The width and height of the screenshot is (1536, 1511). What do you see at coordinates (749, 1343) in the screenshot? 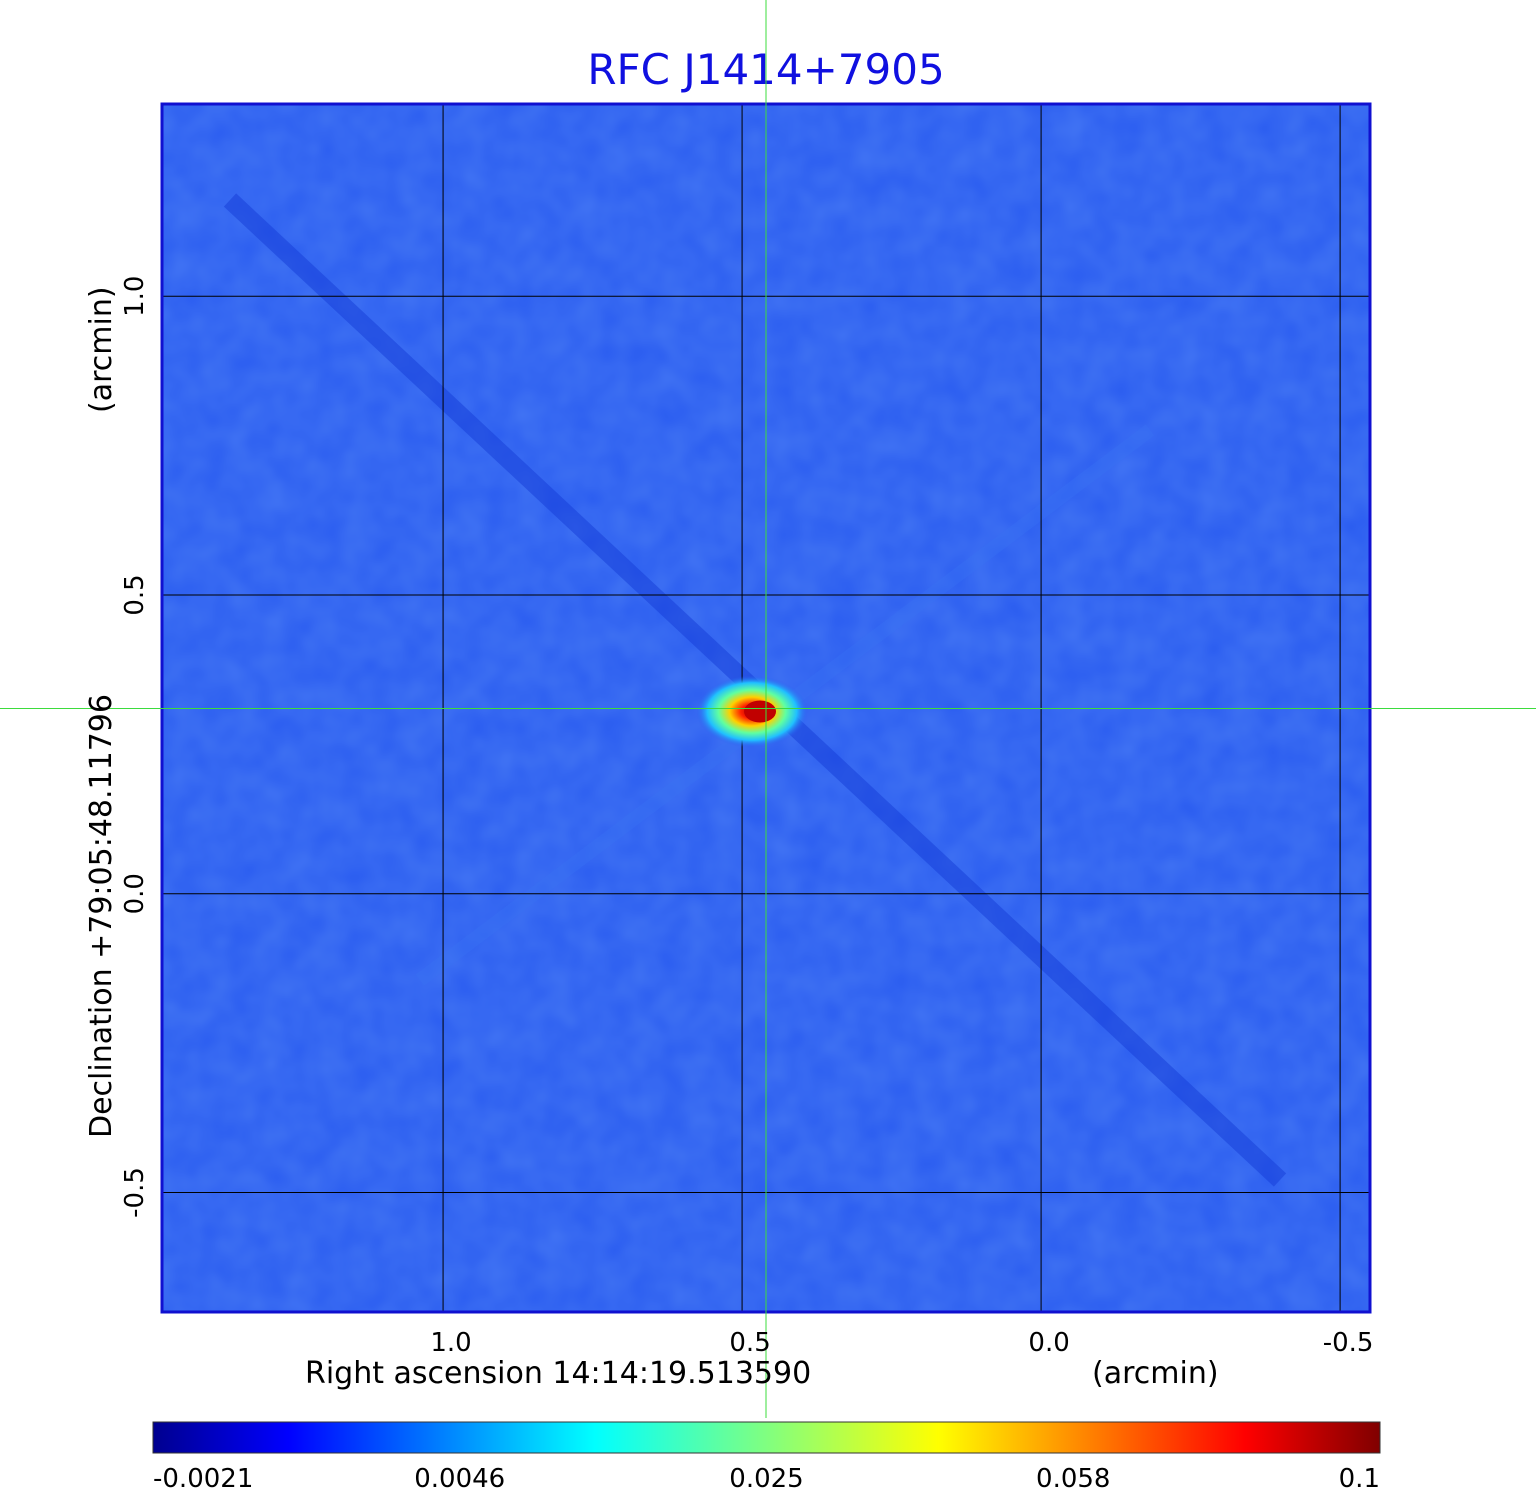
I see `x-tick-label: 0.5` at bounding box center [749, 1343].